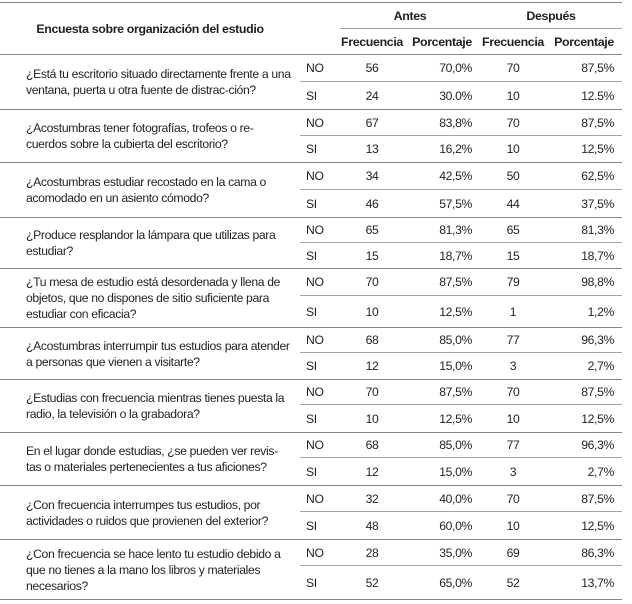  What do you see at coordinates (442, 255) in the screenshot?
I see `antes-porcentaje: 18,7%` at bounding box center [442, 255].